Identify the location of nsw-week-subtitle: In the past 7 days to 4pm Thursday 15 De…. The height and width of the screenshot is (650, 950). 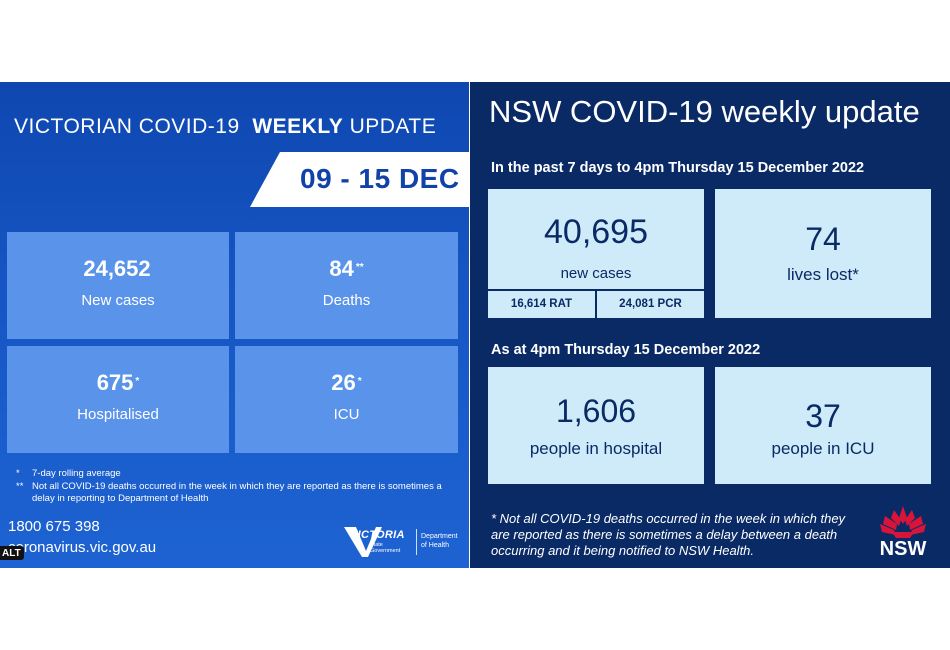
(678, 168).